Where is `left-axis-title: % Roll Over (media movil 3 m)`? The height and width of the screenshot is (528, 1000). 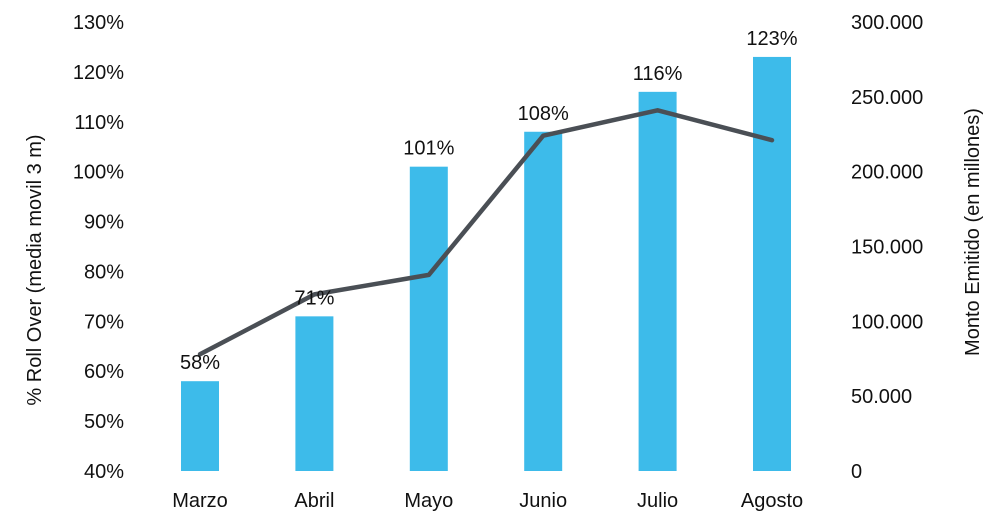 left-axis-title: % Roll Over (media movil 3 m) is located at coordinates (35, 269).